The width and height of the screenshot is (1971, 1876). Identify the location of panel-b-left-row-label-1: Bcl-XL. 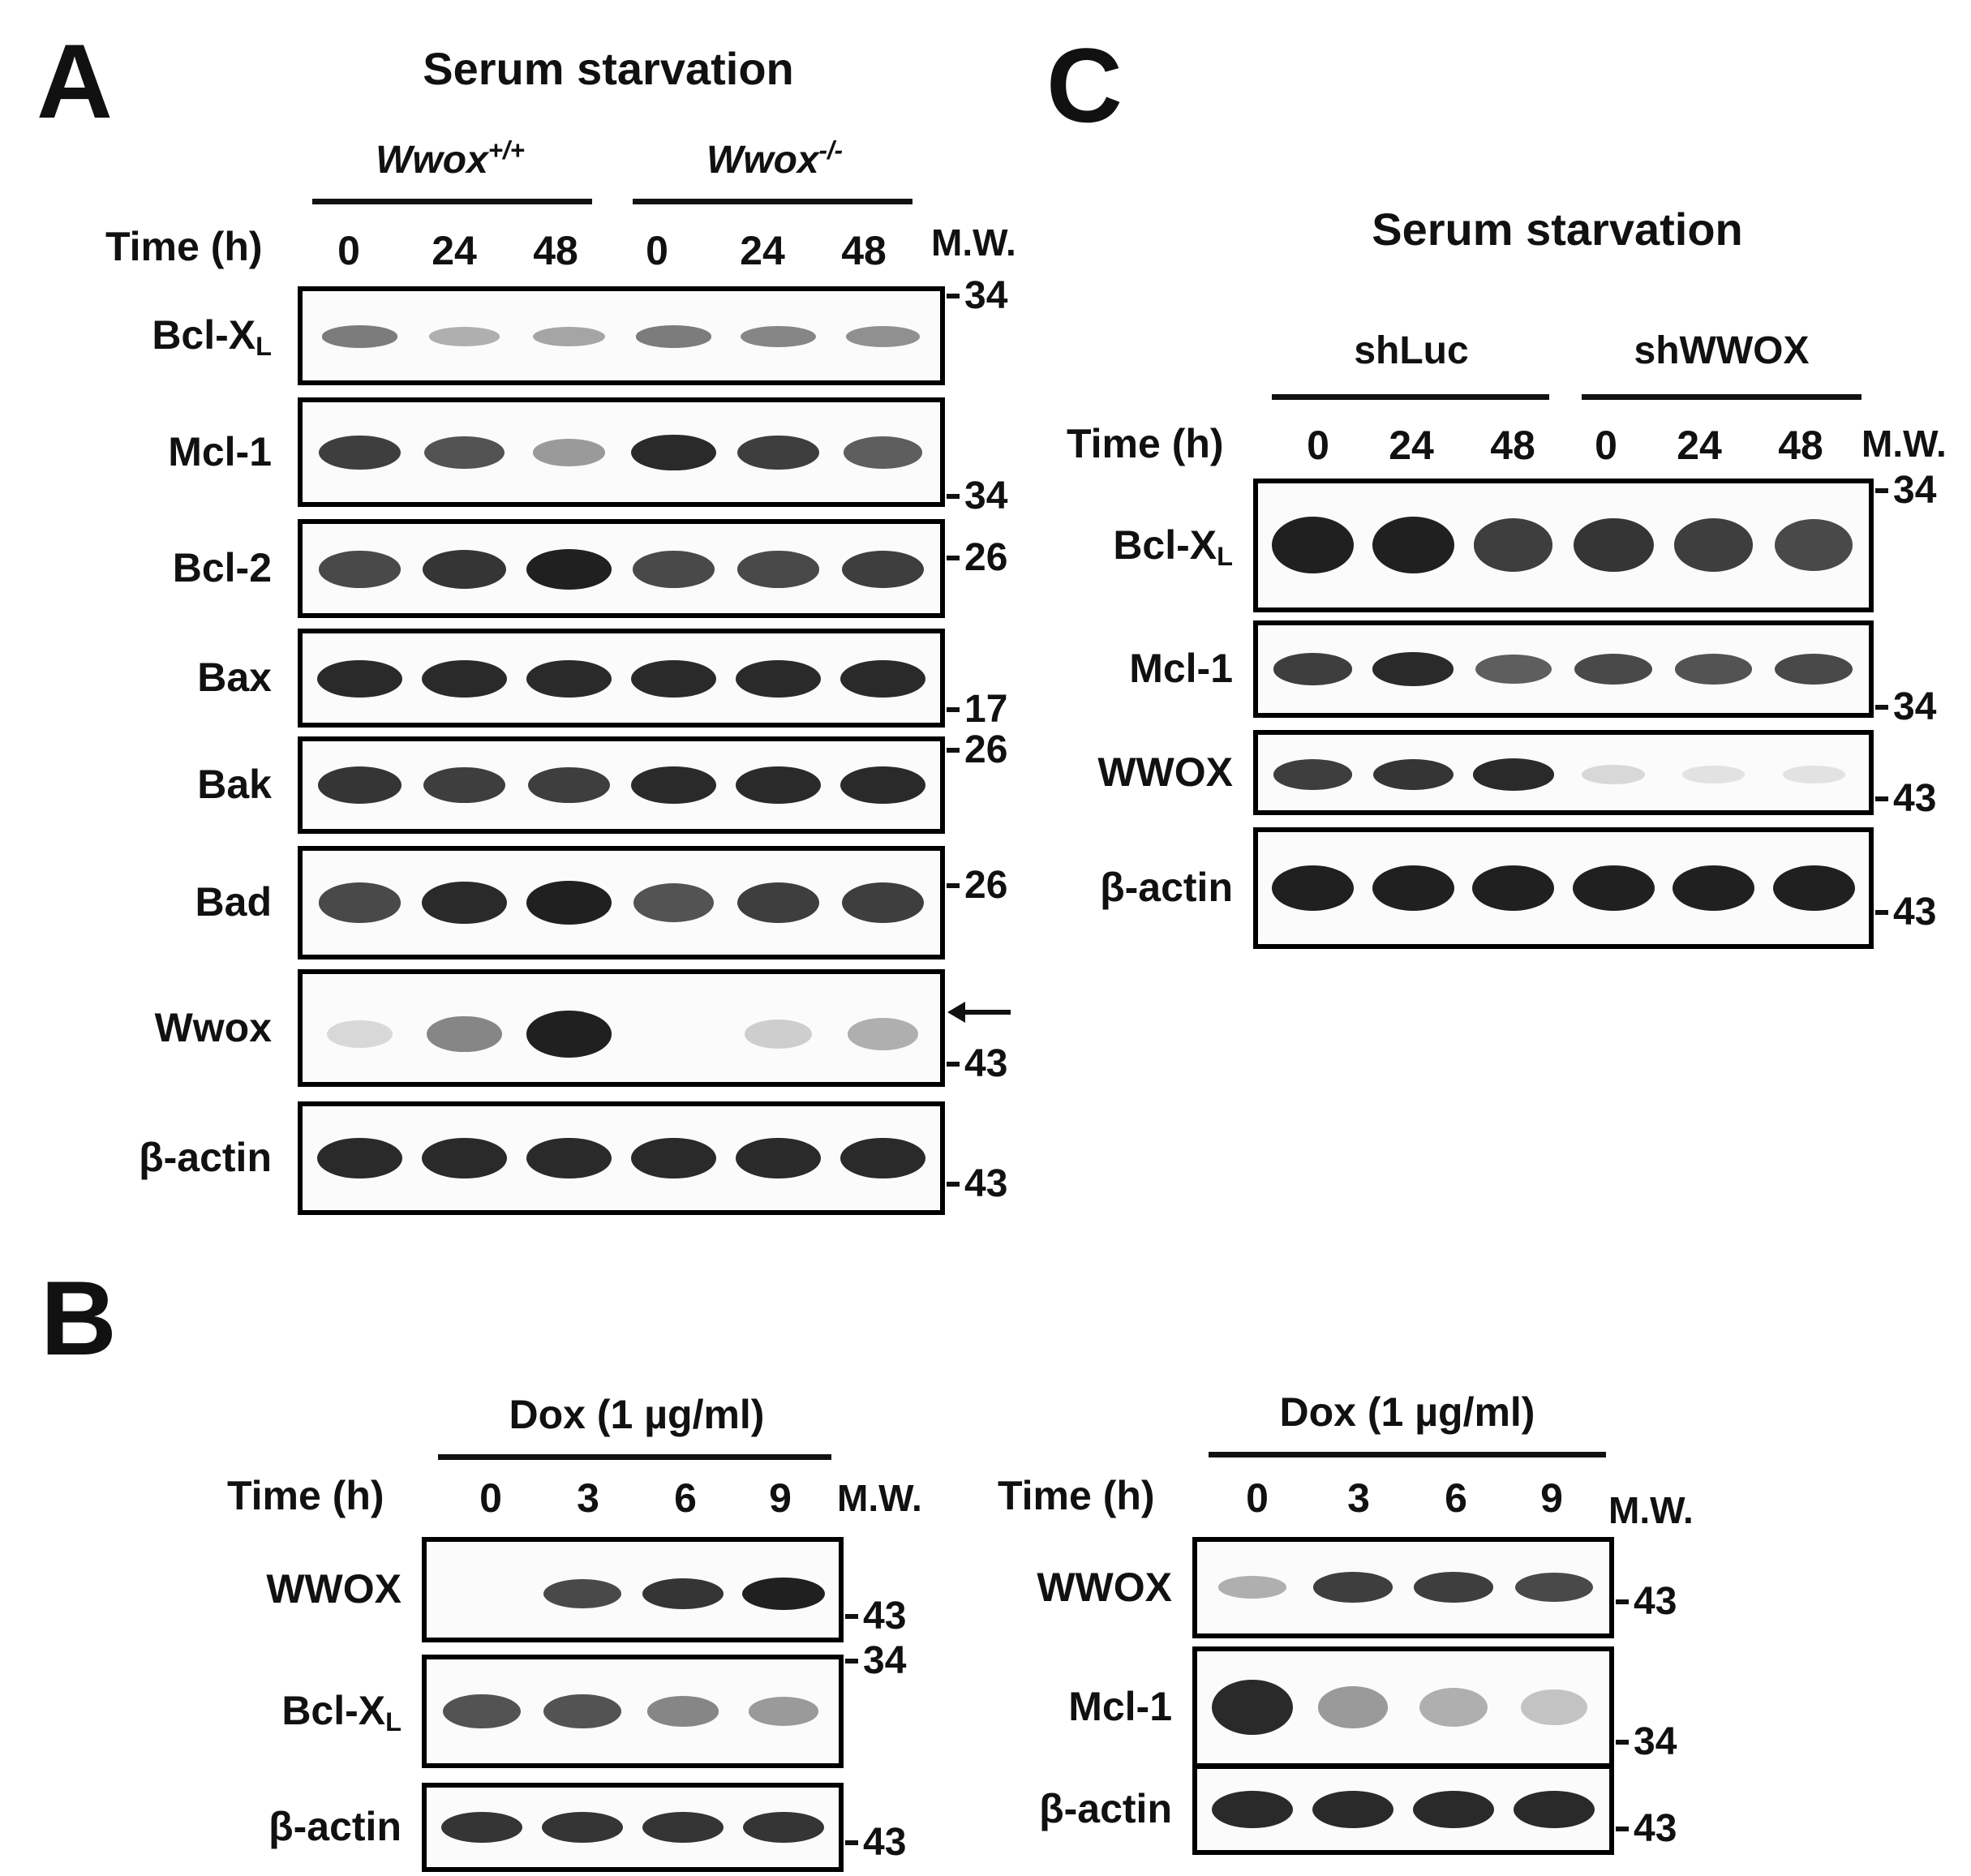
(341, 1712).